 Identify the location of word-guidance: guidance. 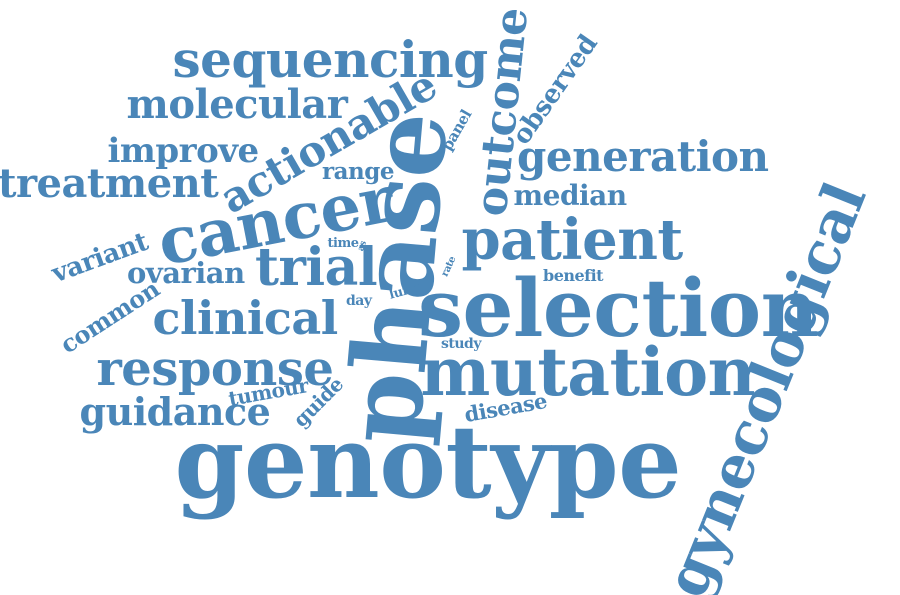
(175, 411).